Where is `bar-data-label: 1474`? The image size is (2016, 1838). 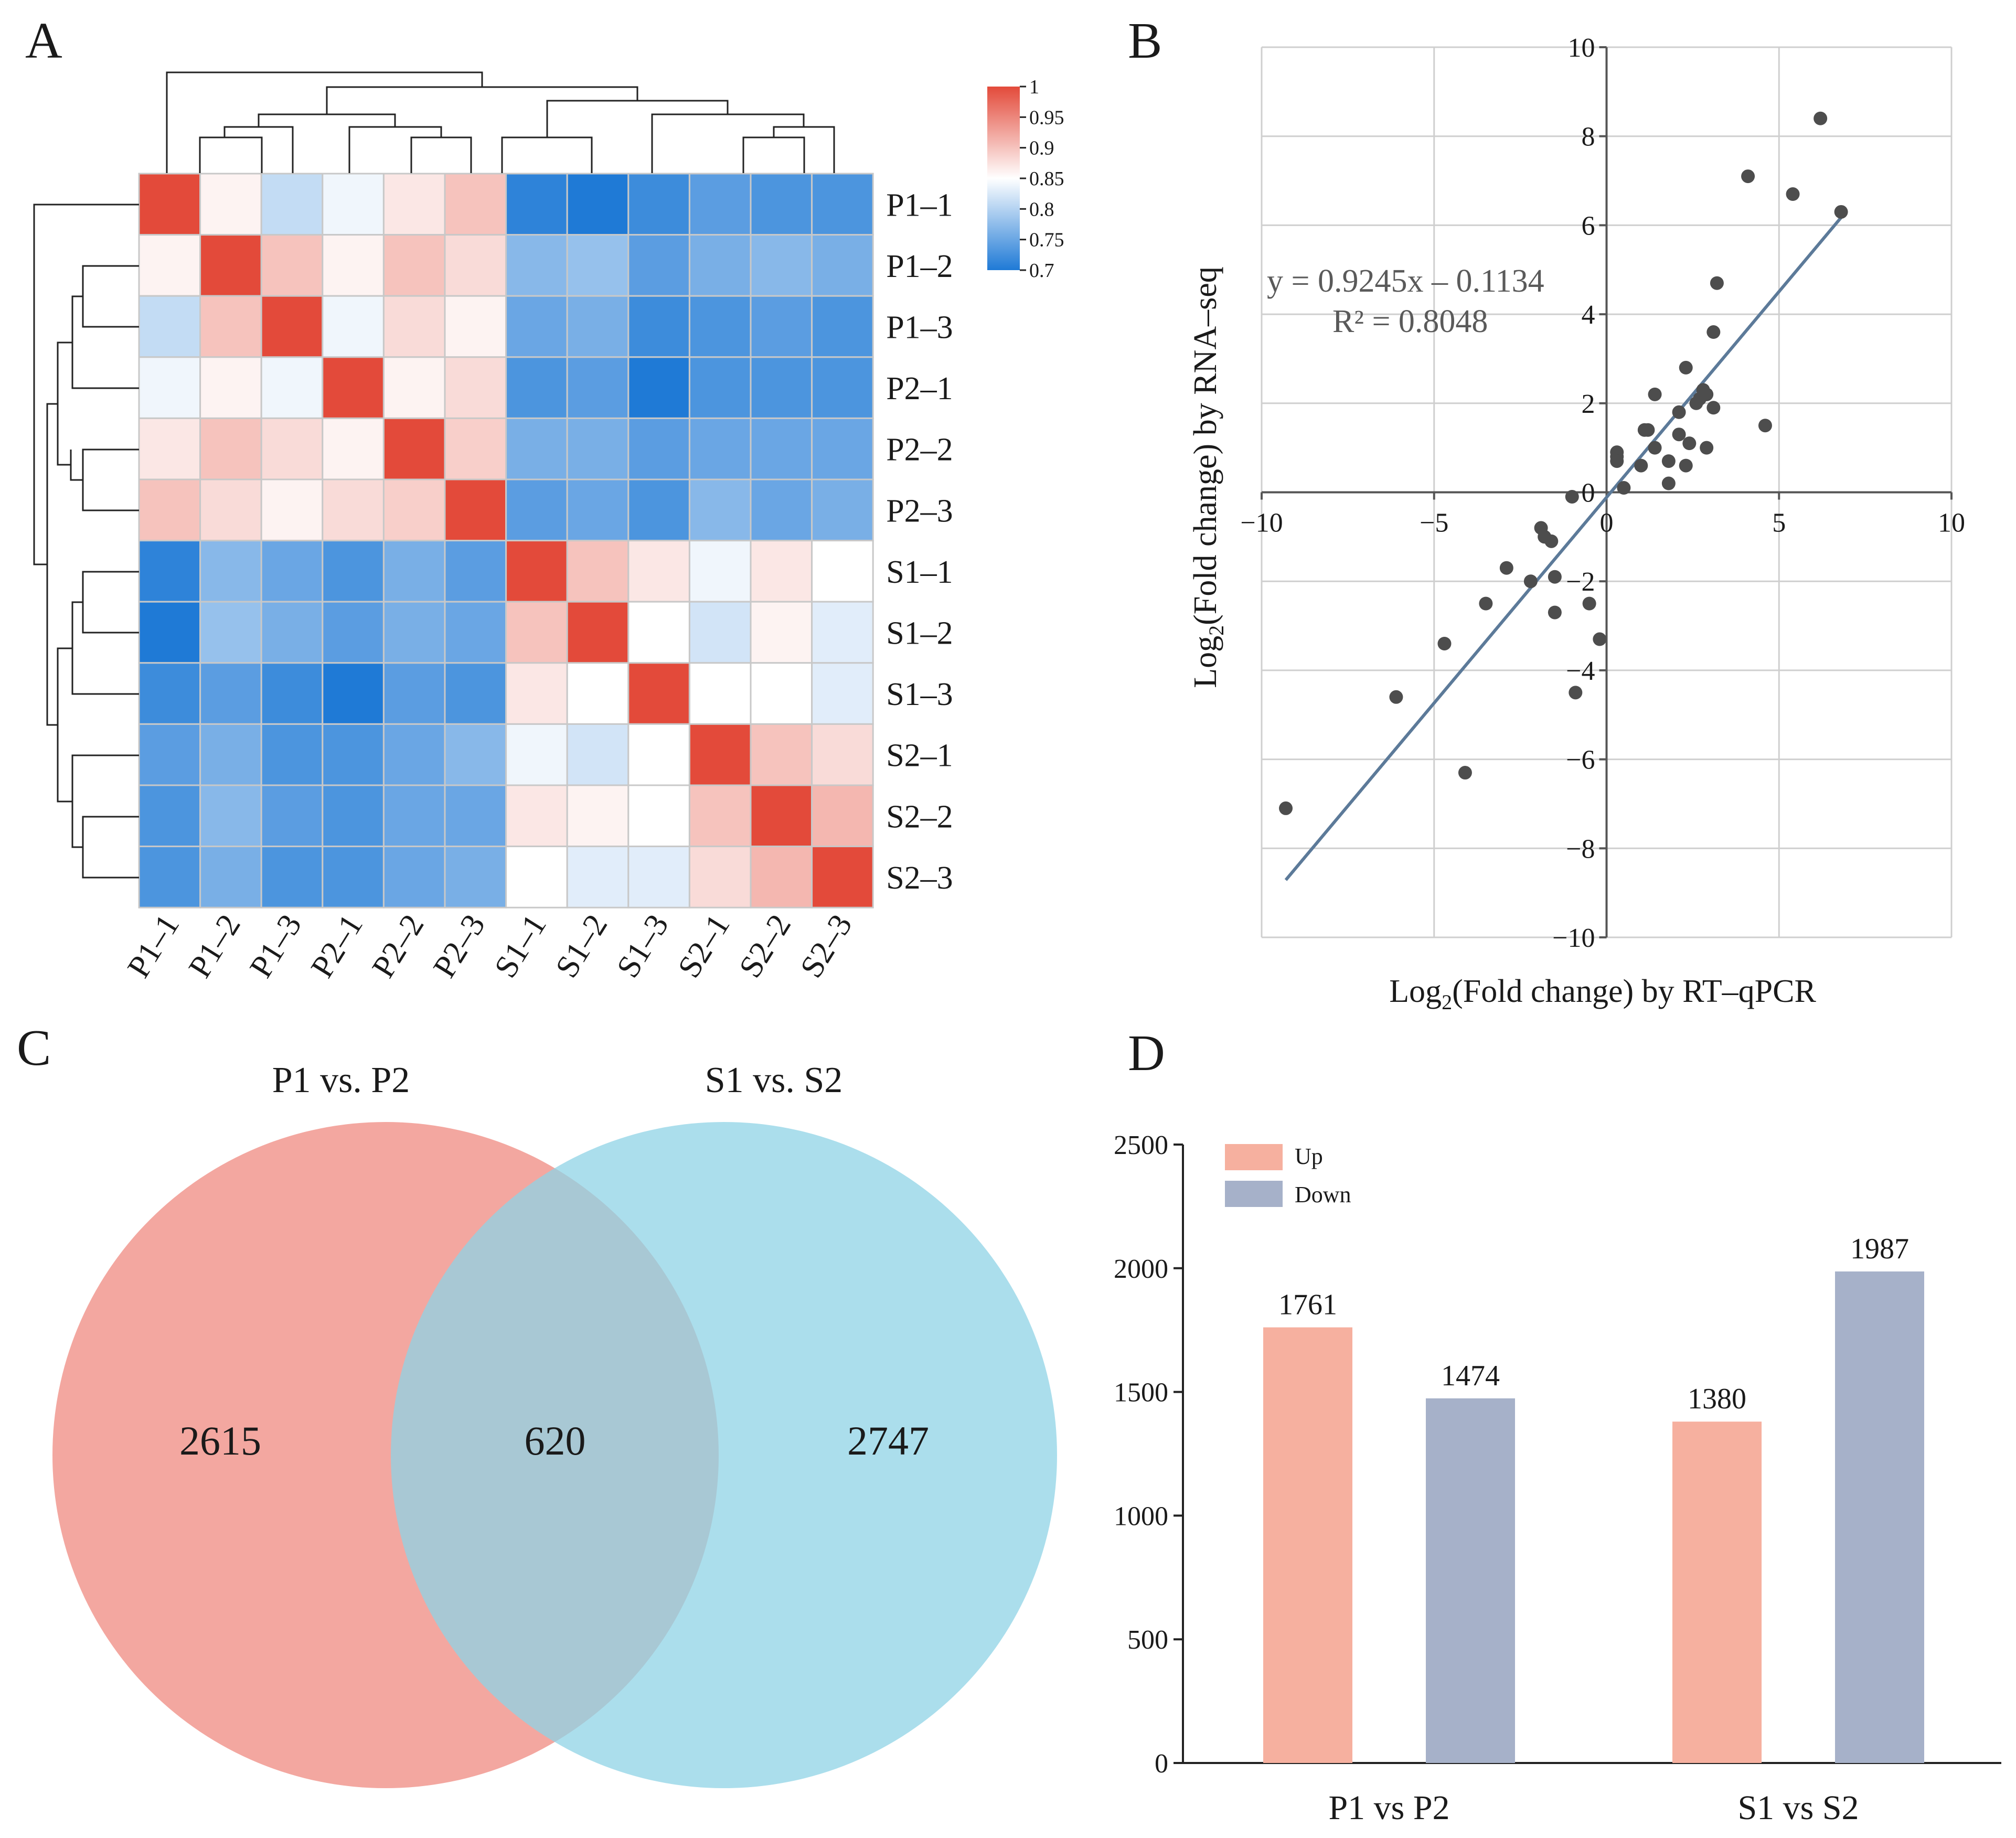
bar-data-label: 1474 is located at coordinates (1470, 1376).